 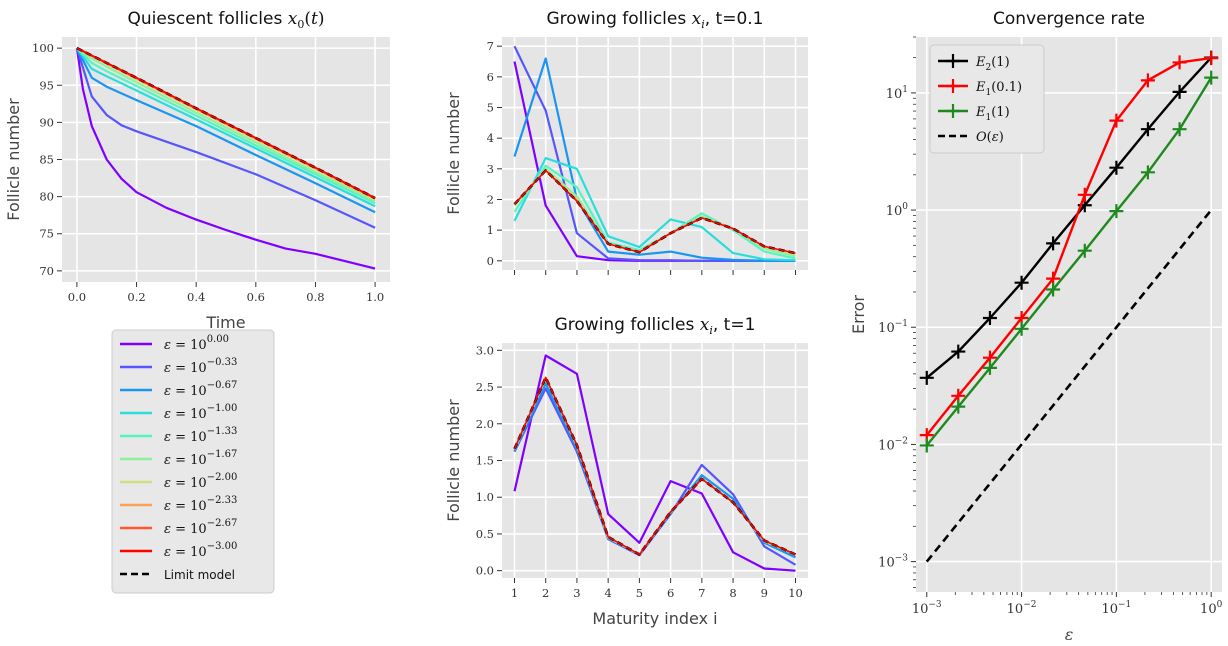 What do you see at coordinates (46, 197) in the screenshot?
I see `tick-label-y: 80` at bounding box center [46, 197].